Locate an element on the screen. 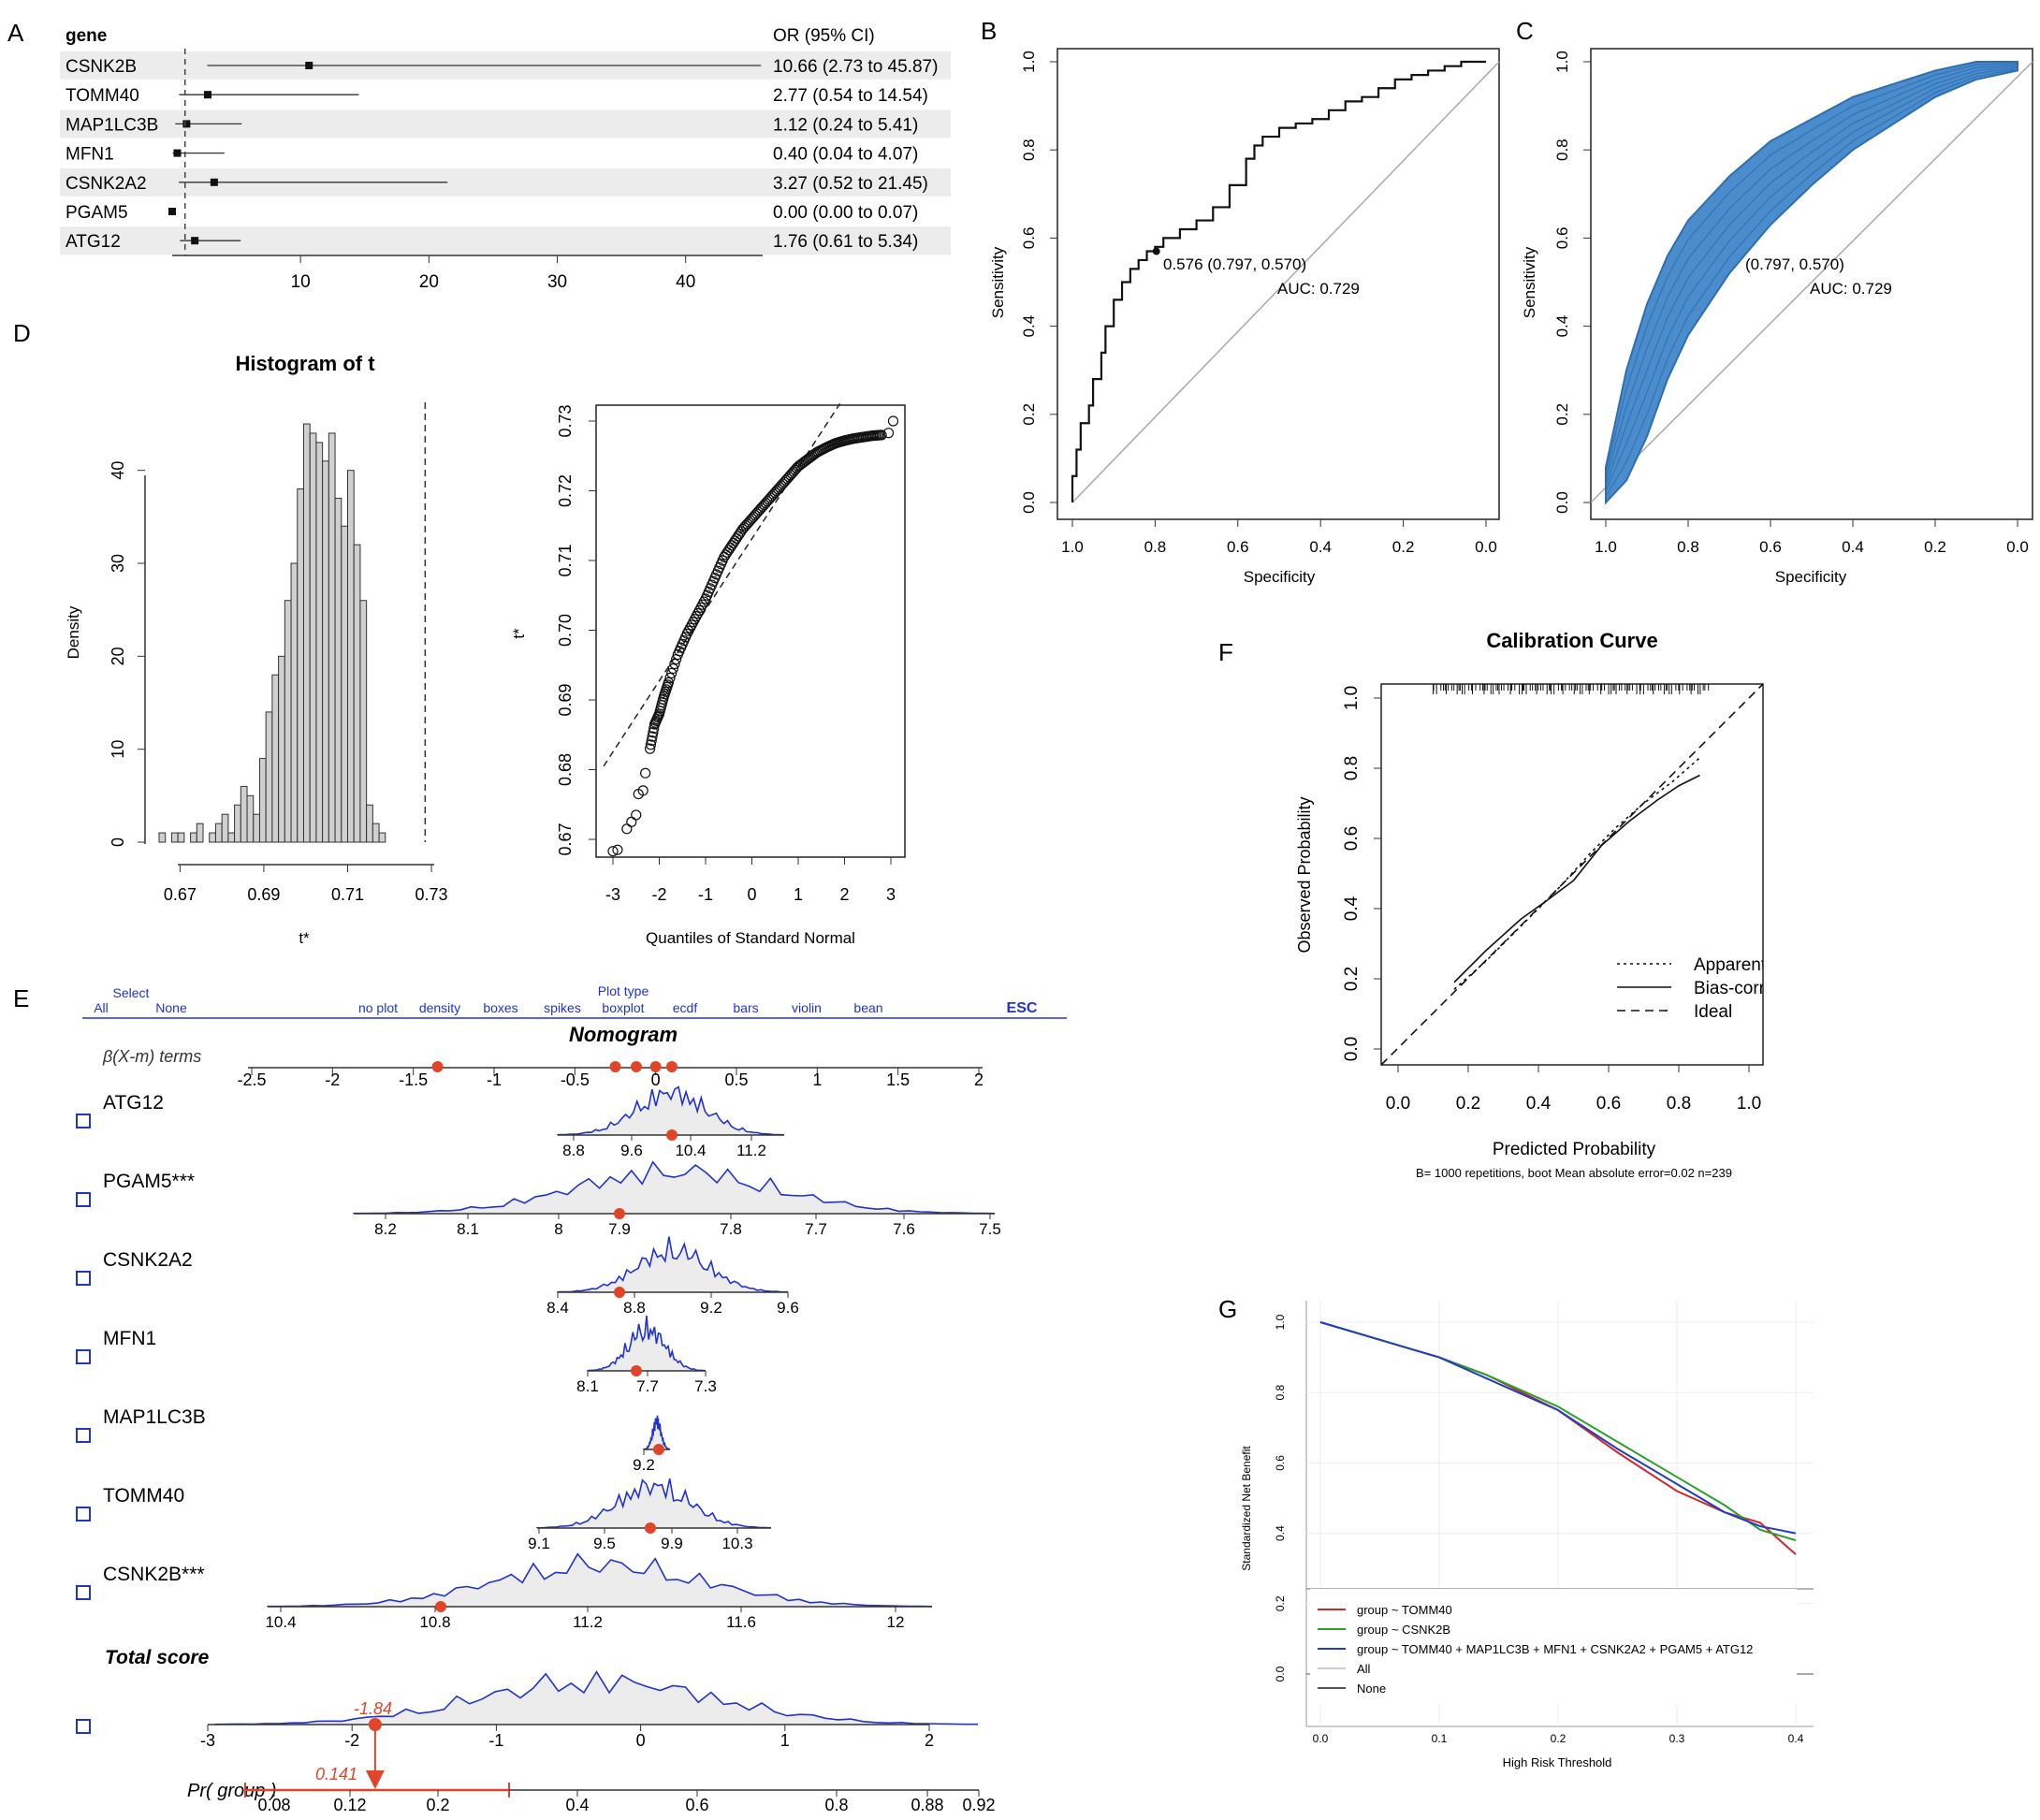 This screenshot has height=1820, width=2040. qq-y-tick-label: 0.68 is located at coordinates (565, 769).